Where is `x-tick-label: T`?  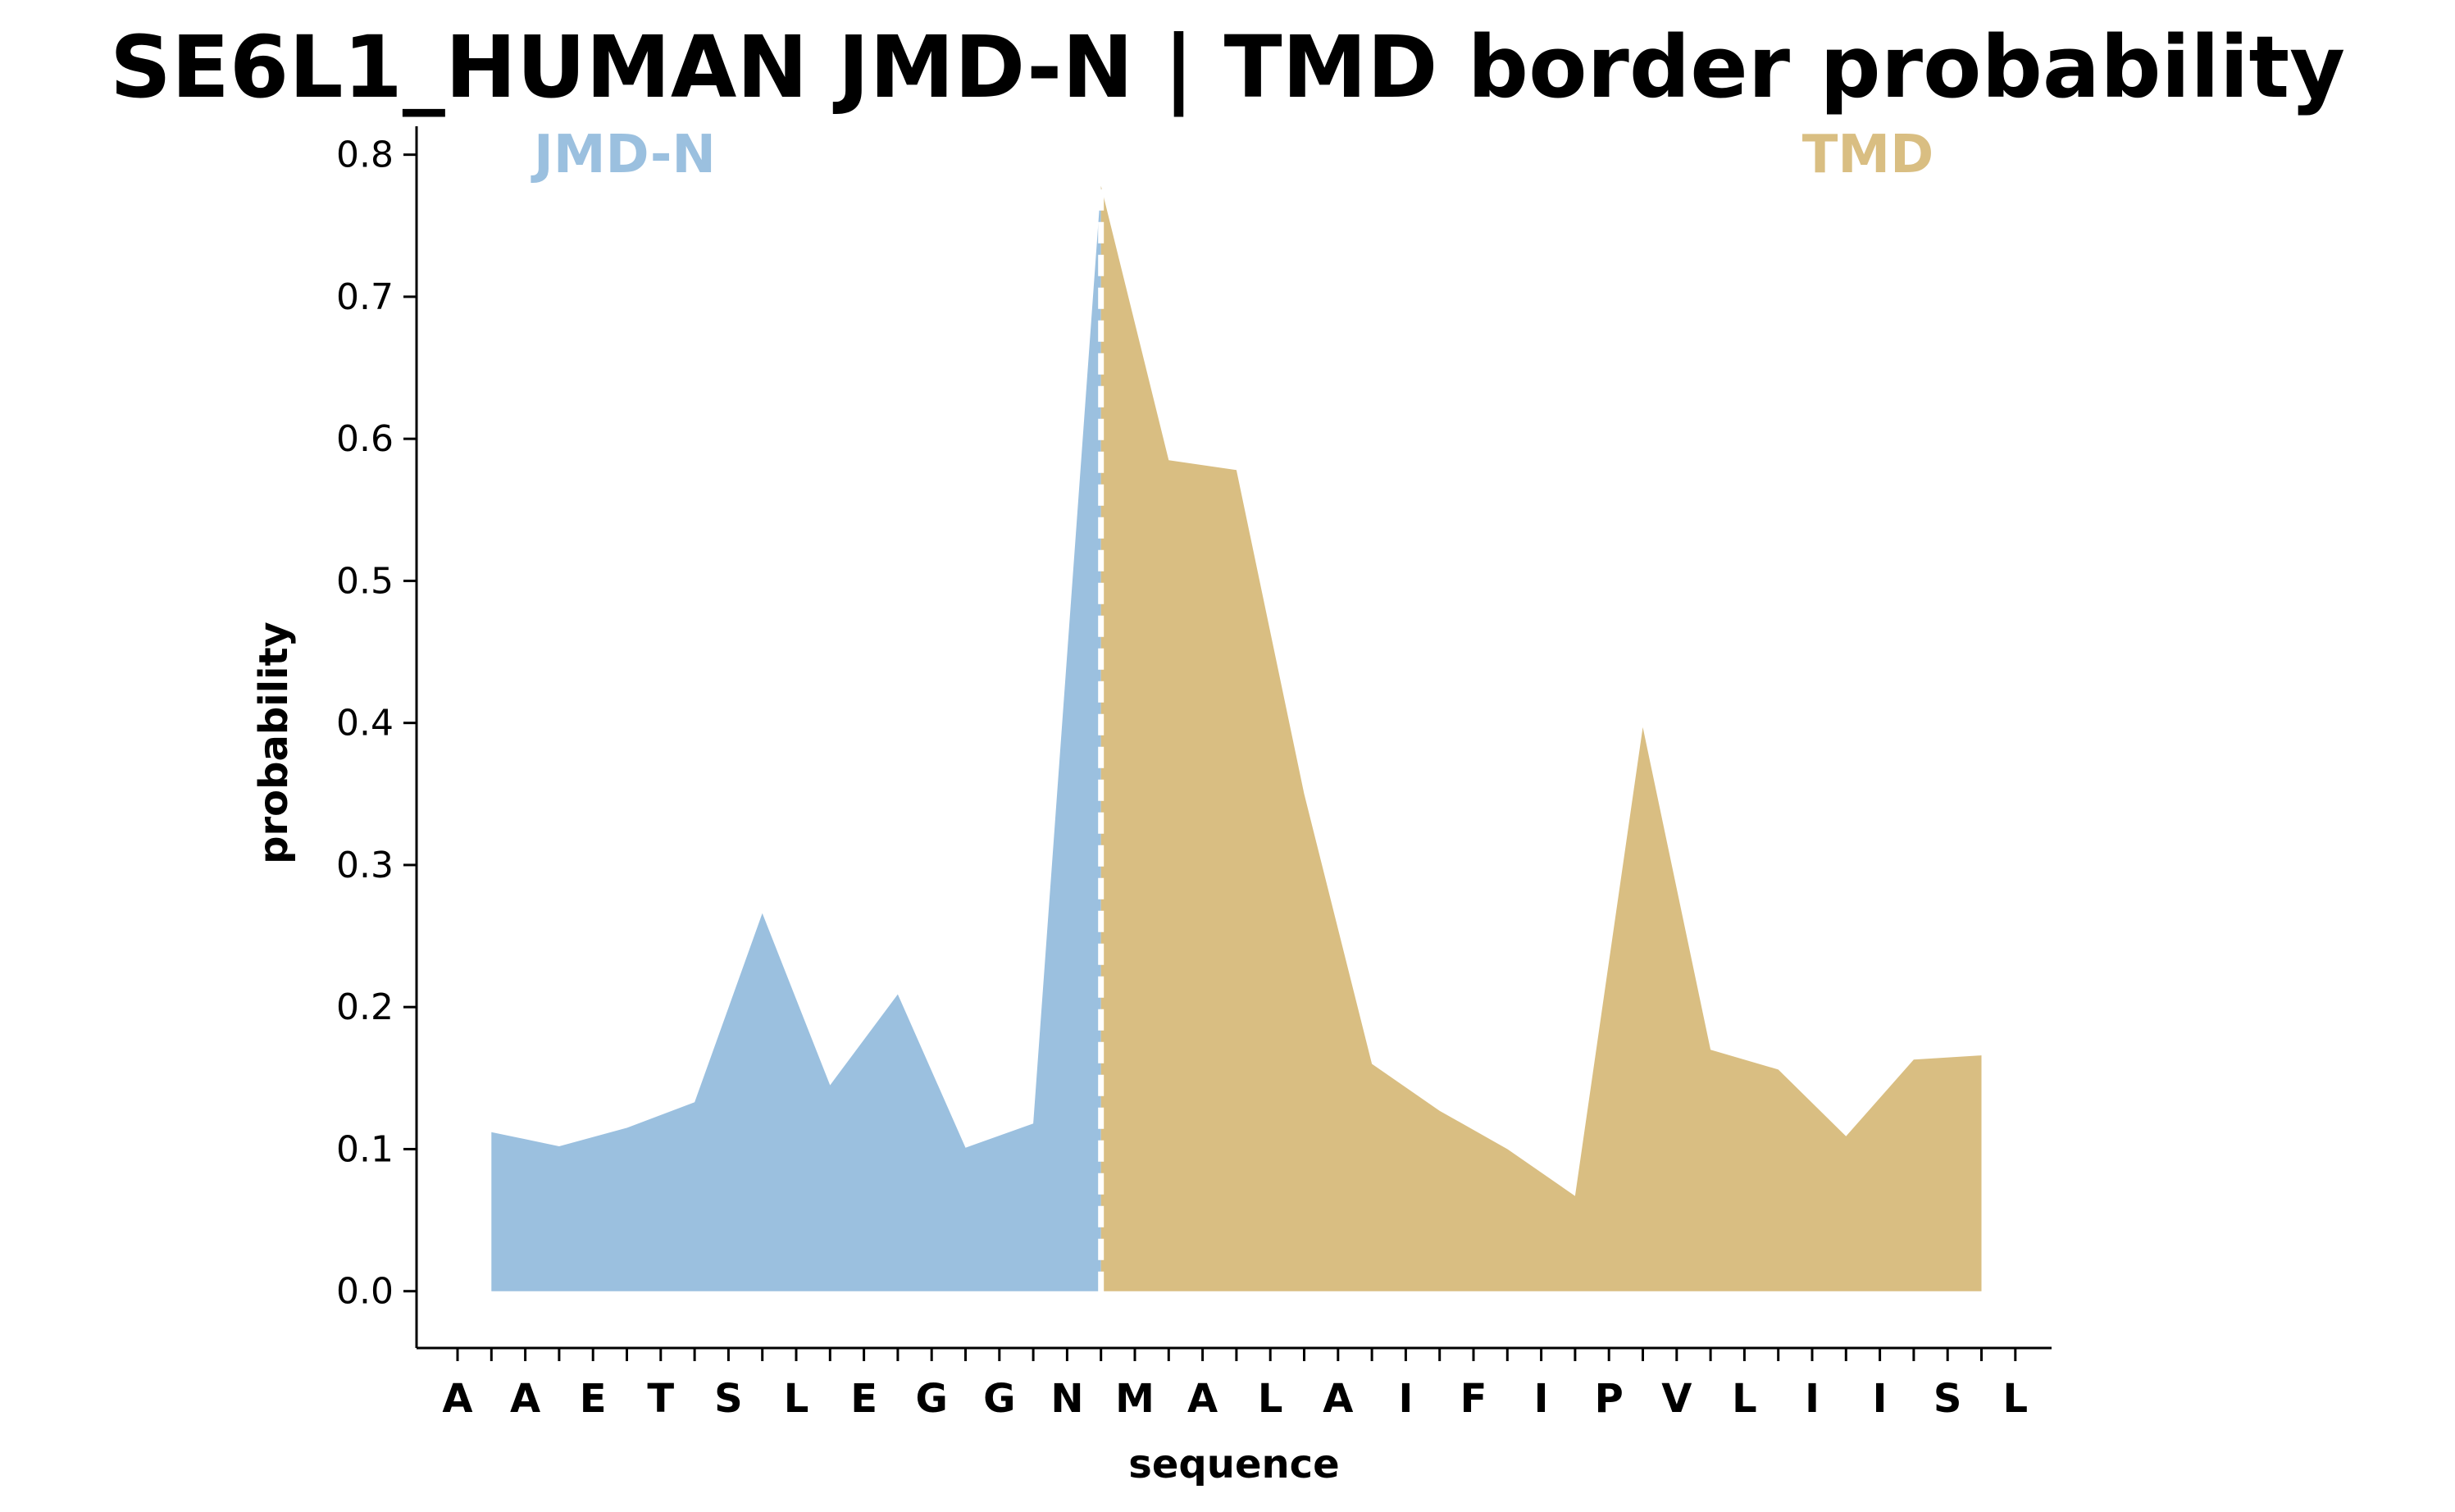 x-tick-label: T is located at coordinates (660, 1399).